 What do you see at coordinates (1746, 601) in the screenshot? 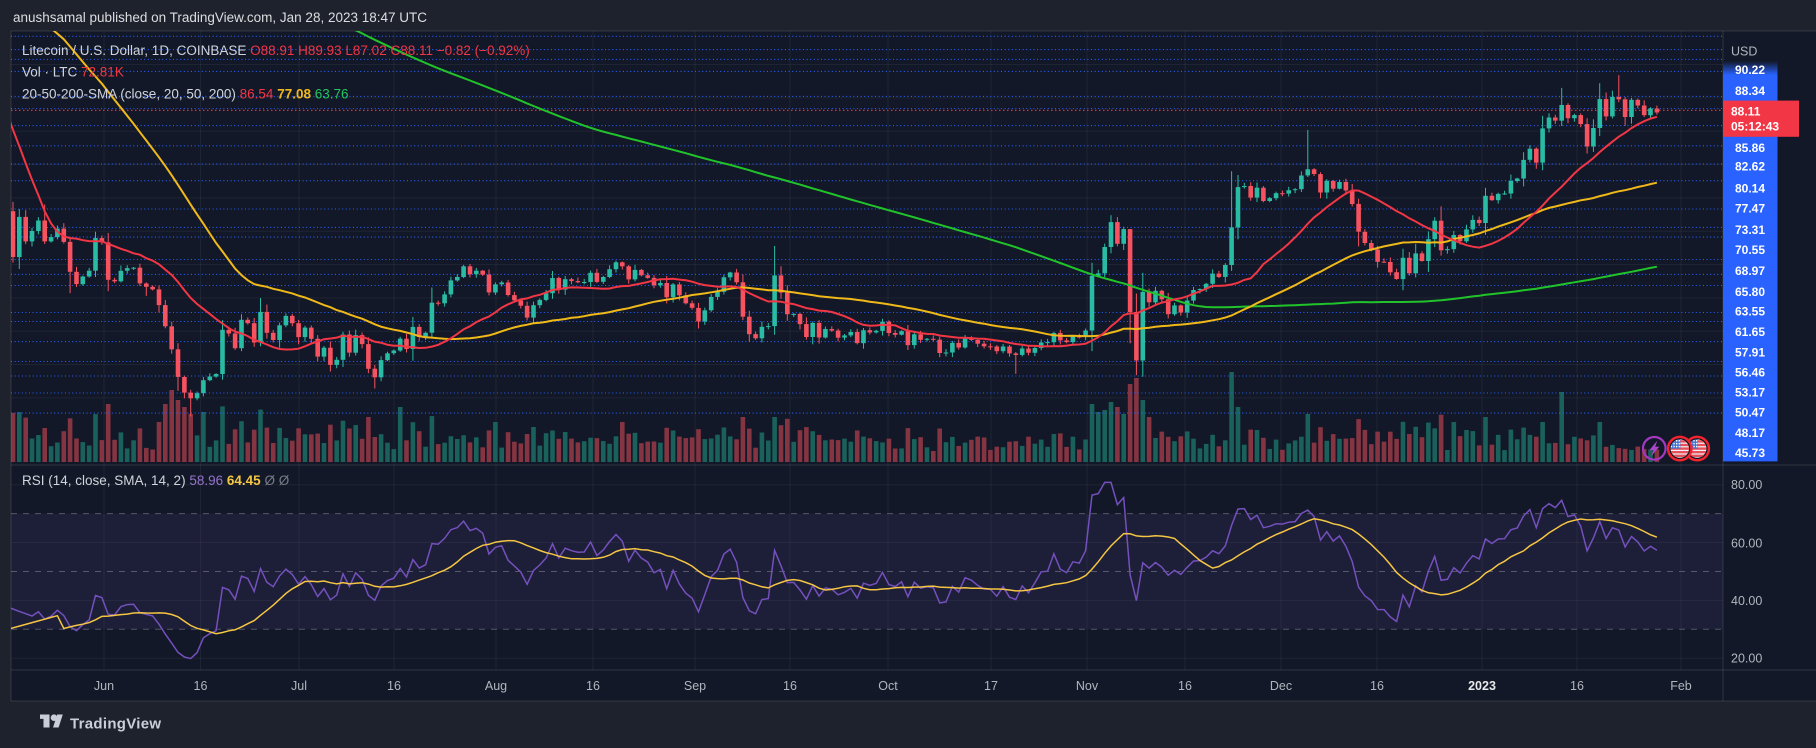
I see `svg-text: 40.00` at bounding box center [1746, 601].